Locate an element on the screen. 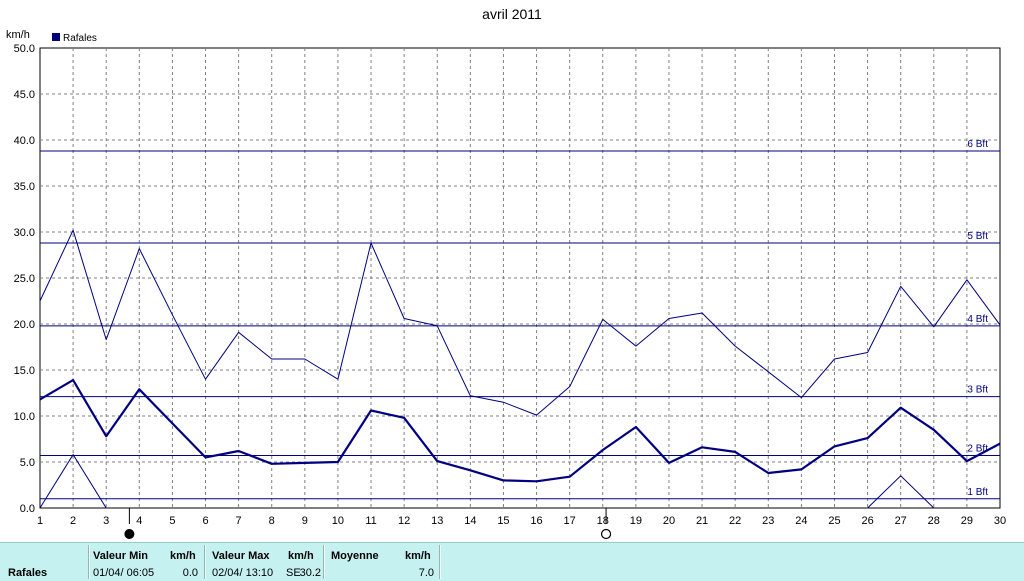  y-tick-label: 20.0 is located at coordinates (24, 325).